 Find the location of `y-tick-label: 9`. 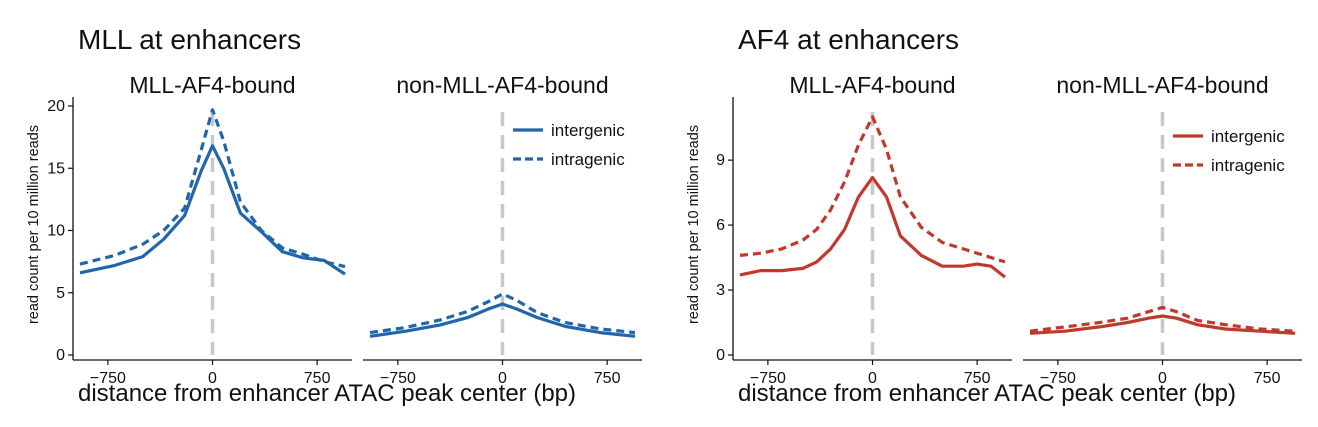

y-tick-label: 9 is located at coordinates (720, 160).